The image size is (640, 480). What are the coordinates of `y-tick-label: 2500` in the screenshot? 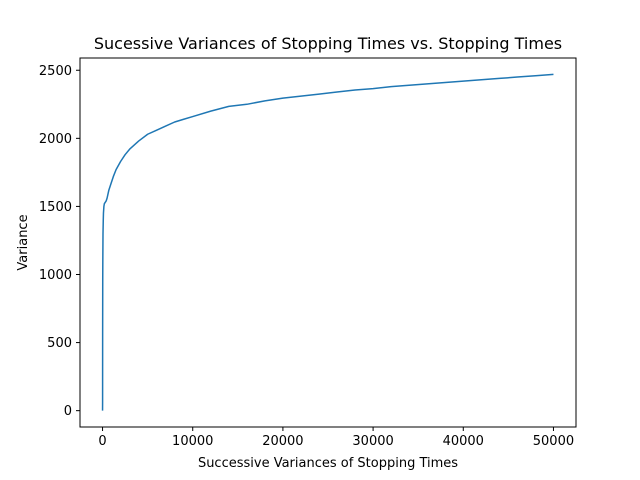 It's located at (55, 71).